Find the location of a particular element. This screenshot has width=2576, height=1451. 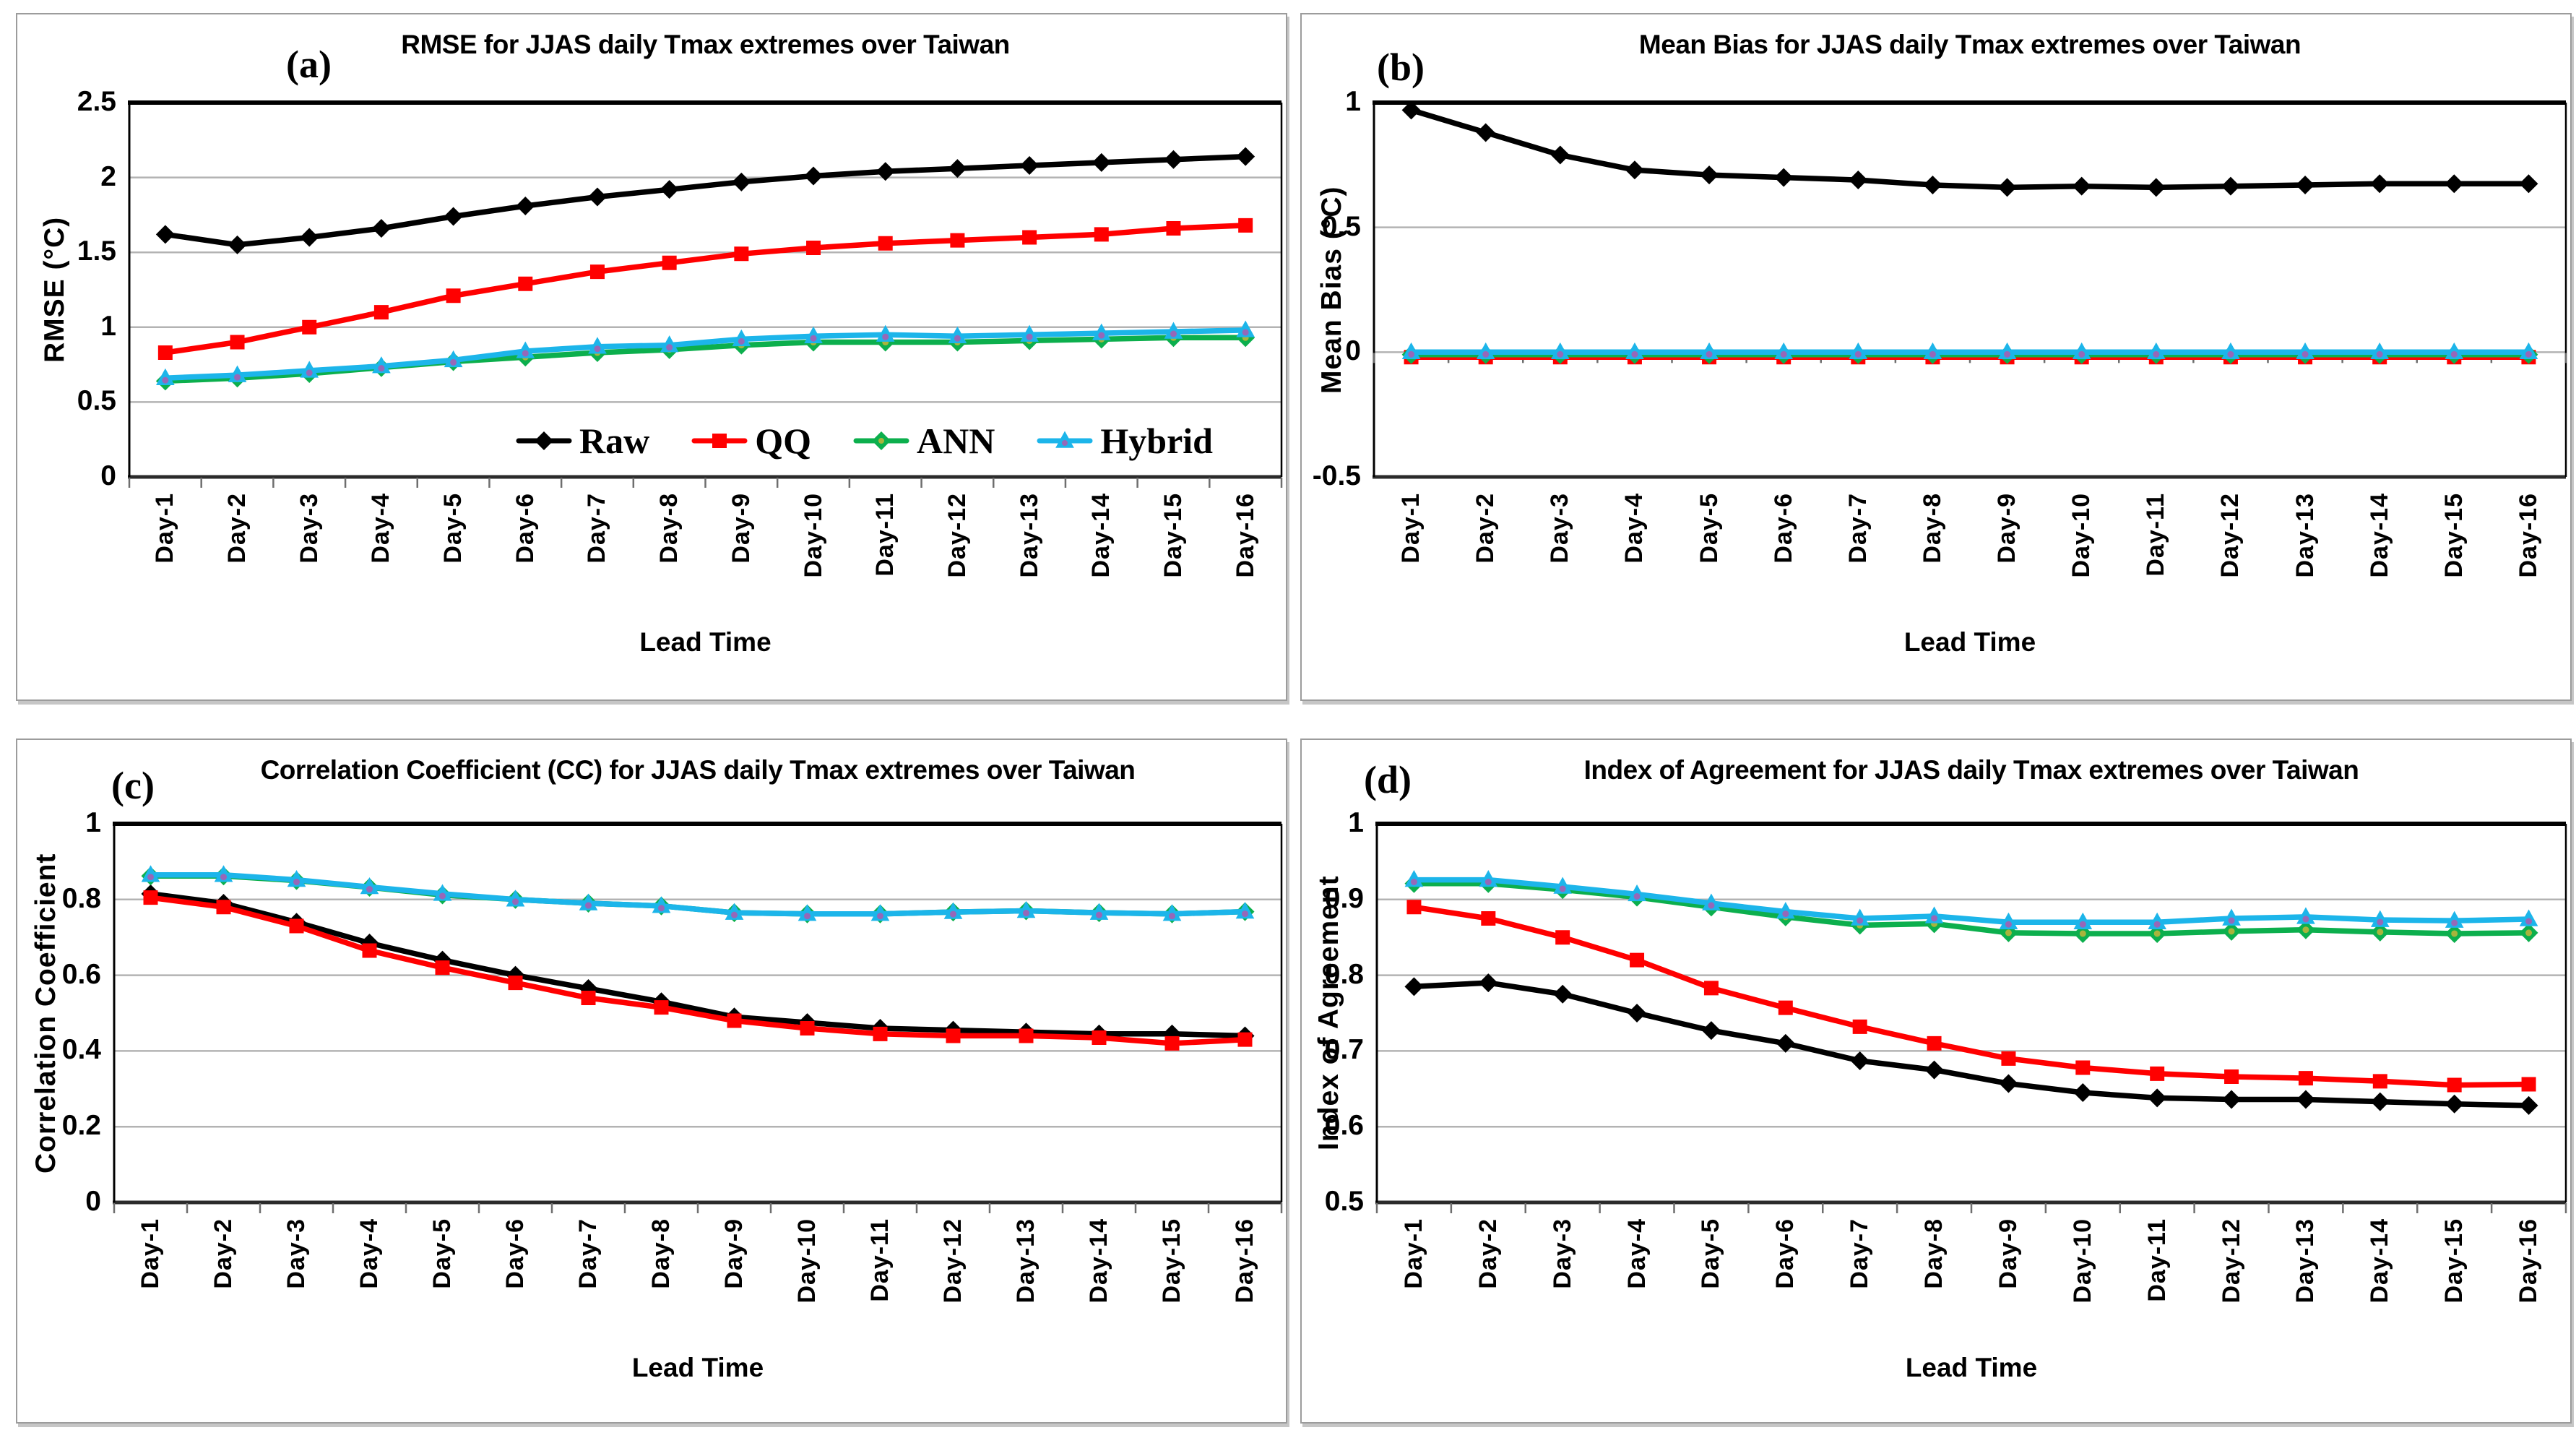

x-category-label: Day-3 is located at coordinates (1562, 1253).